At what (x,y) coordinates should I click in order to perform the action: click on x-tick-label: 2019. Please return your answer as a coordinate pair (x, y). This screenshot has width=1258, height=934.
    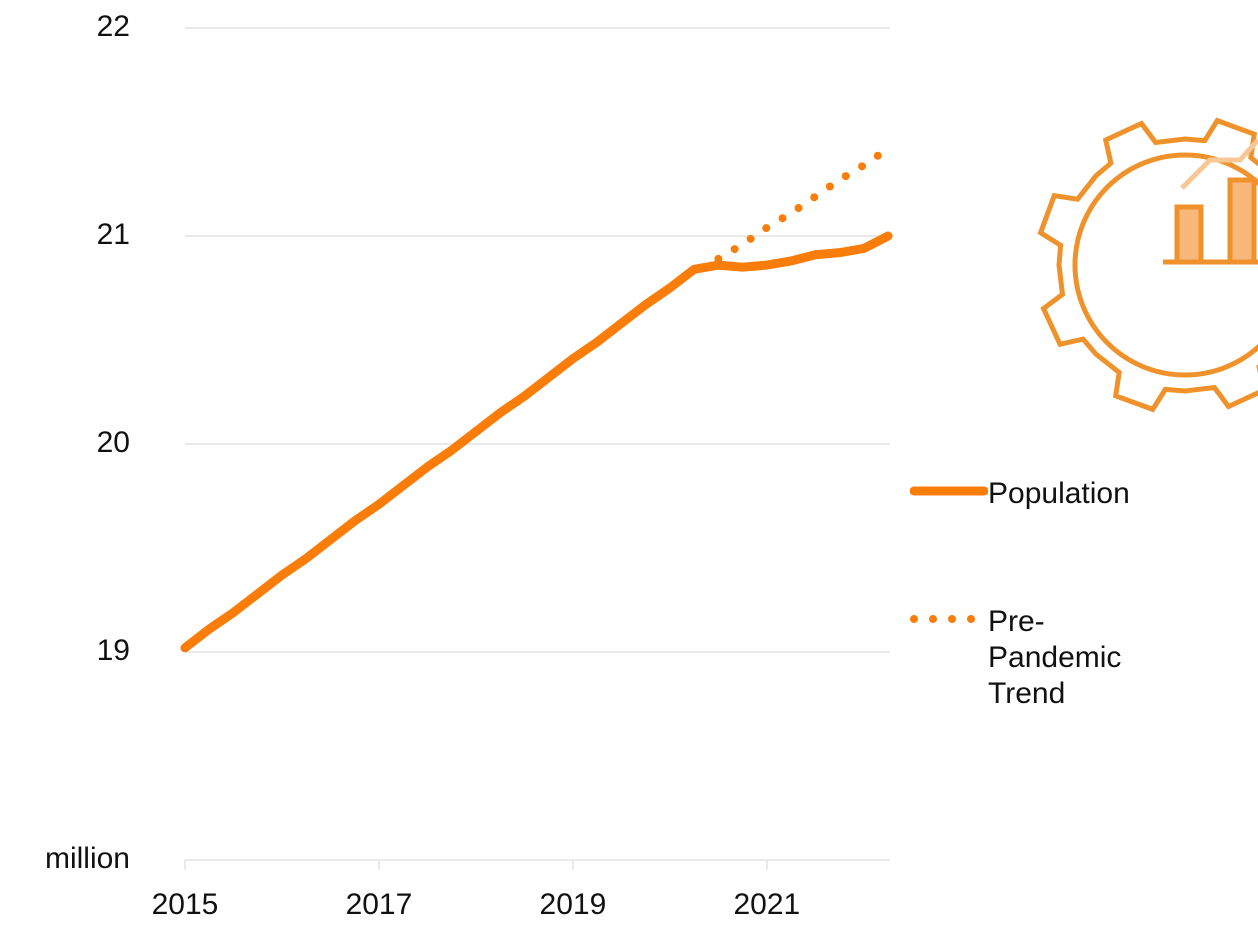
    Looking at the image, I should click on (573, 904).